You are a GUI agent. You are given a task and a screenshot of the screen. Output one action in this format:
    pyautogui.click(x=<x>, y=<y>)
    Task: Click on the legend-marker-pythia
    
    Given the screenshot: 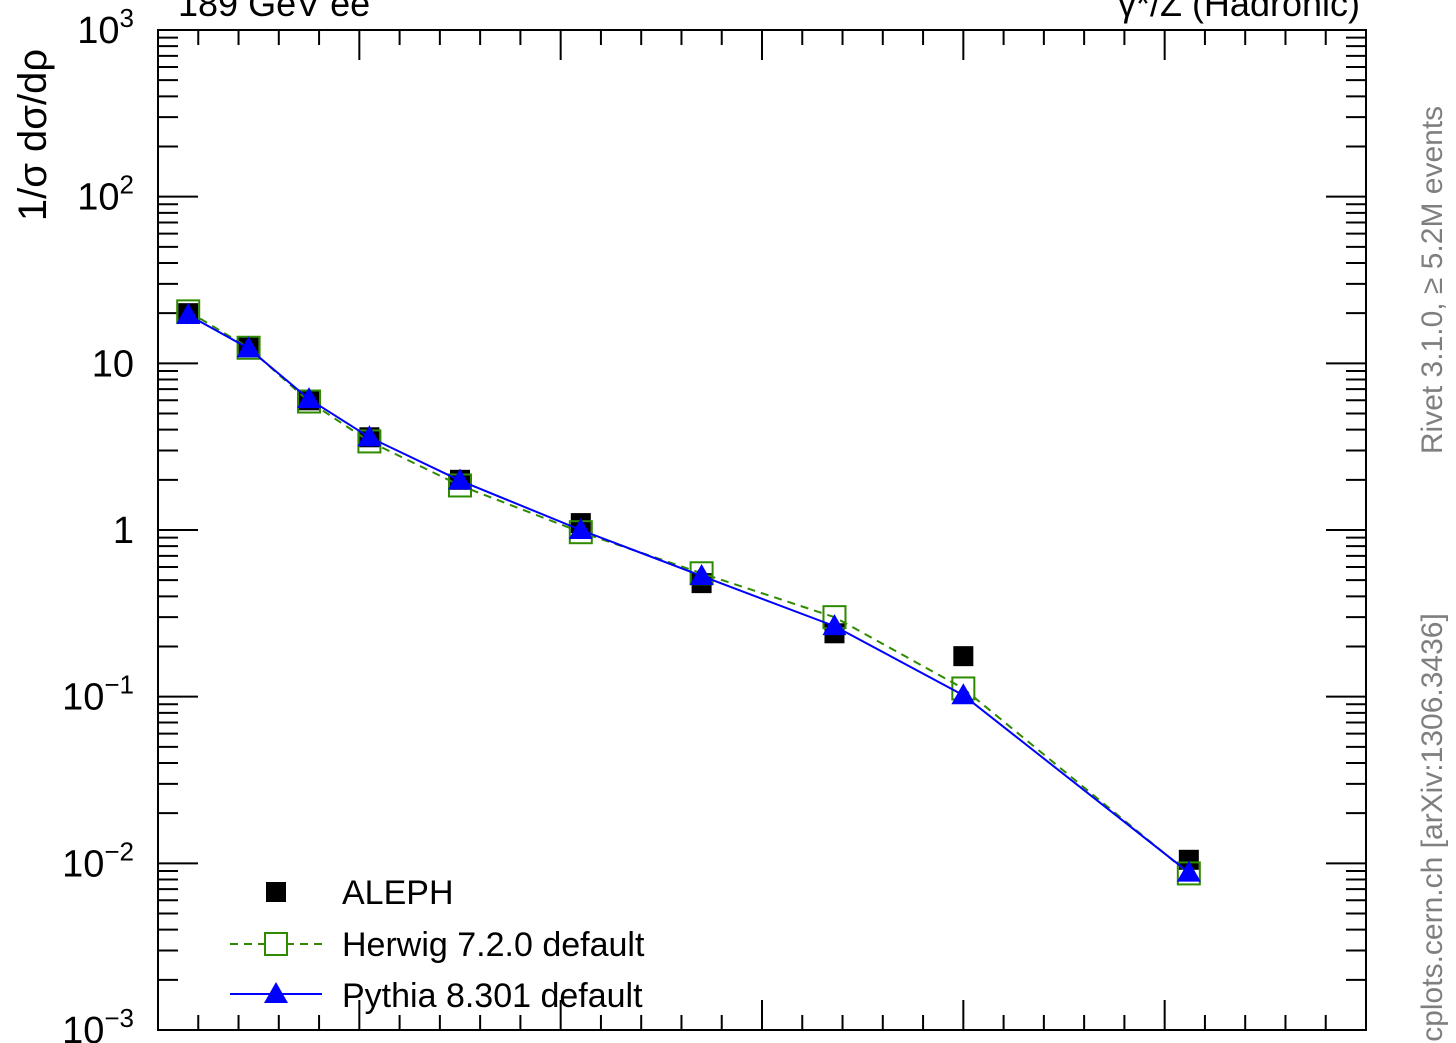 What is the action you would take?
    pyautogui.click(x=276, y=992)
    